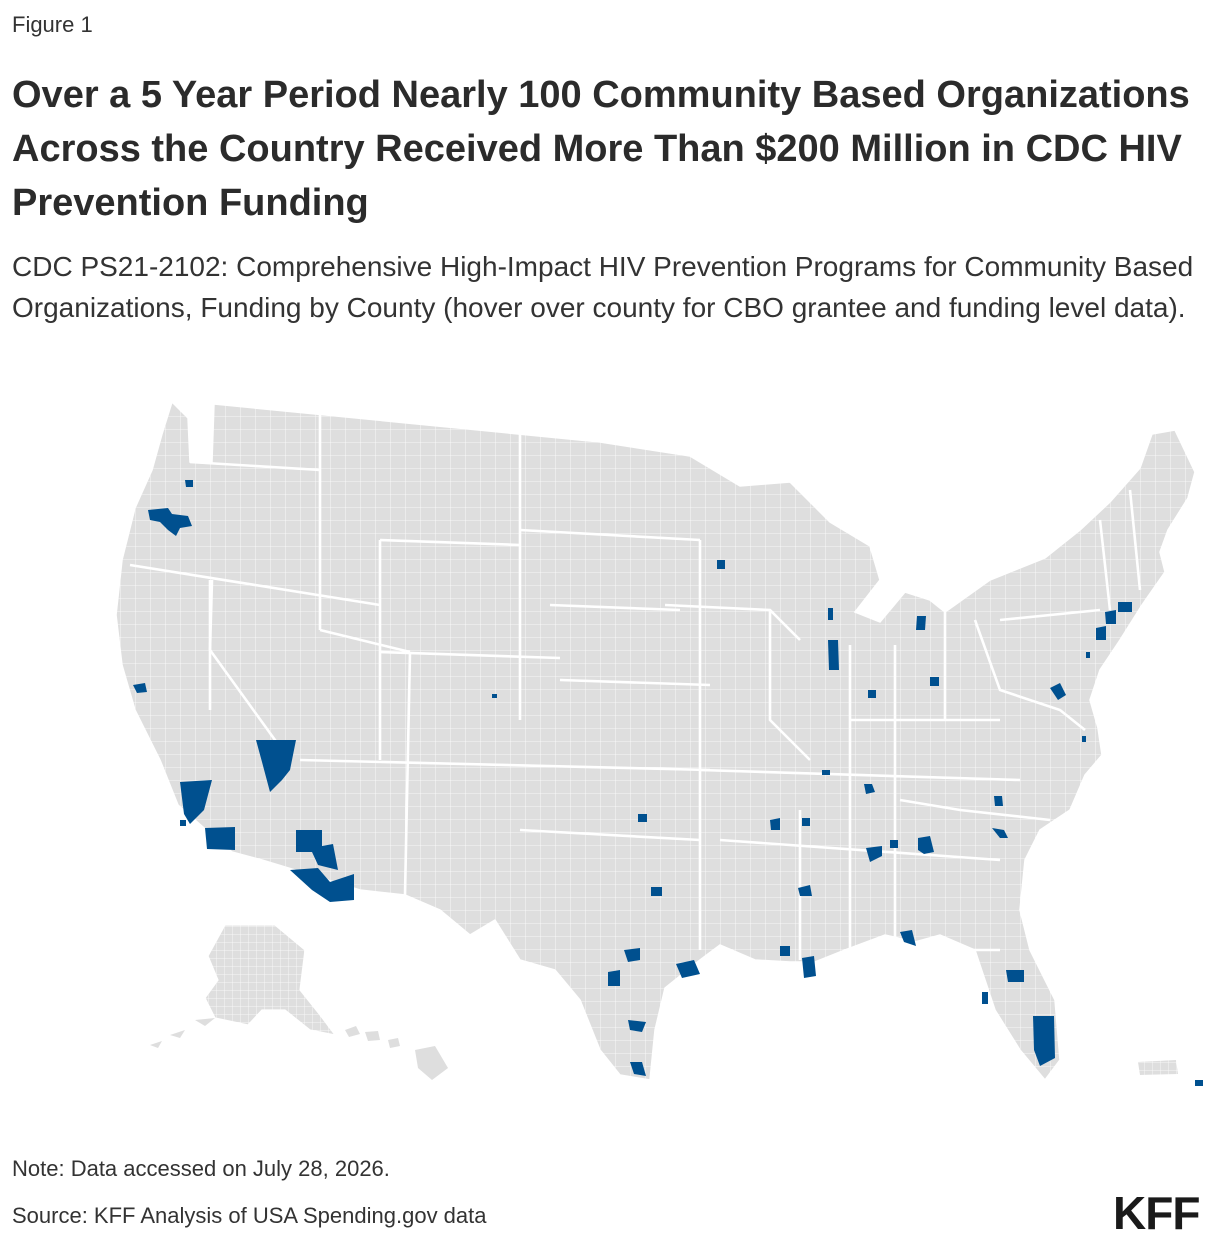  What do you see at coordinates (170, 522) in the screenshot?
I see `county-portland-or` at bounding box center [170, 522].